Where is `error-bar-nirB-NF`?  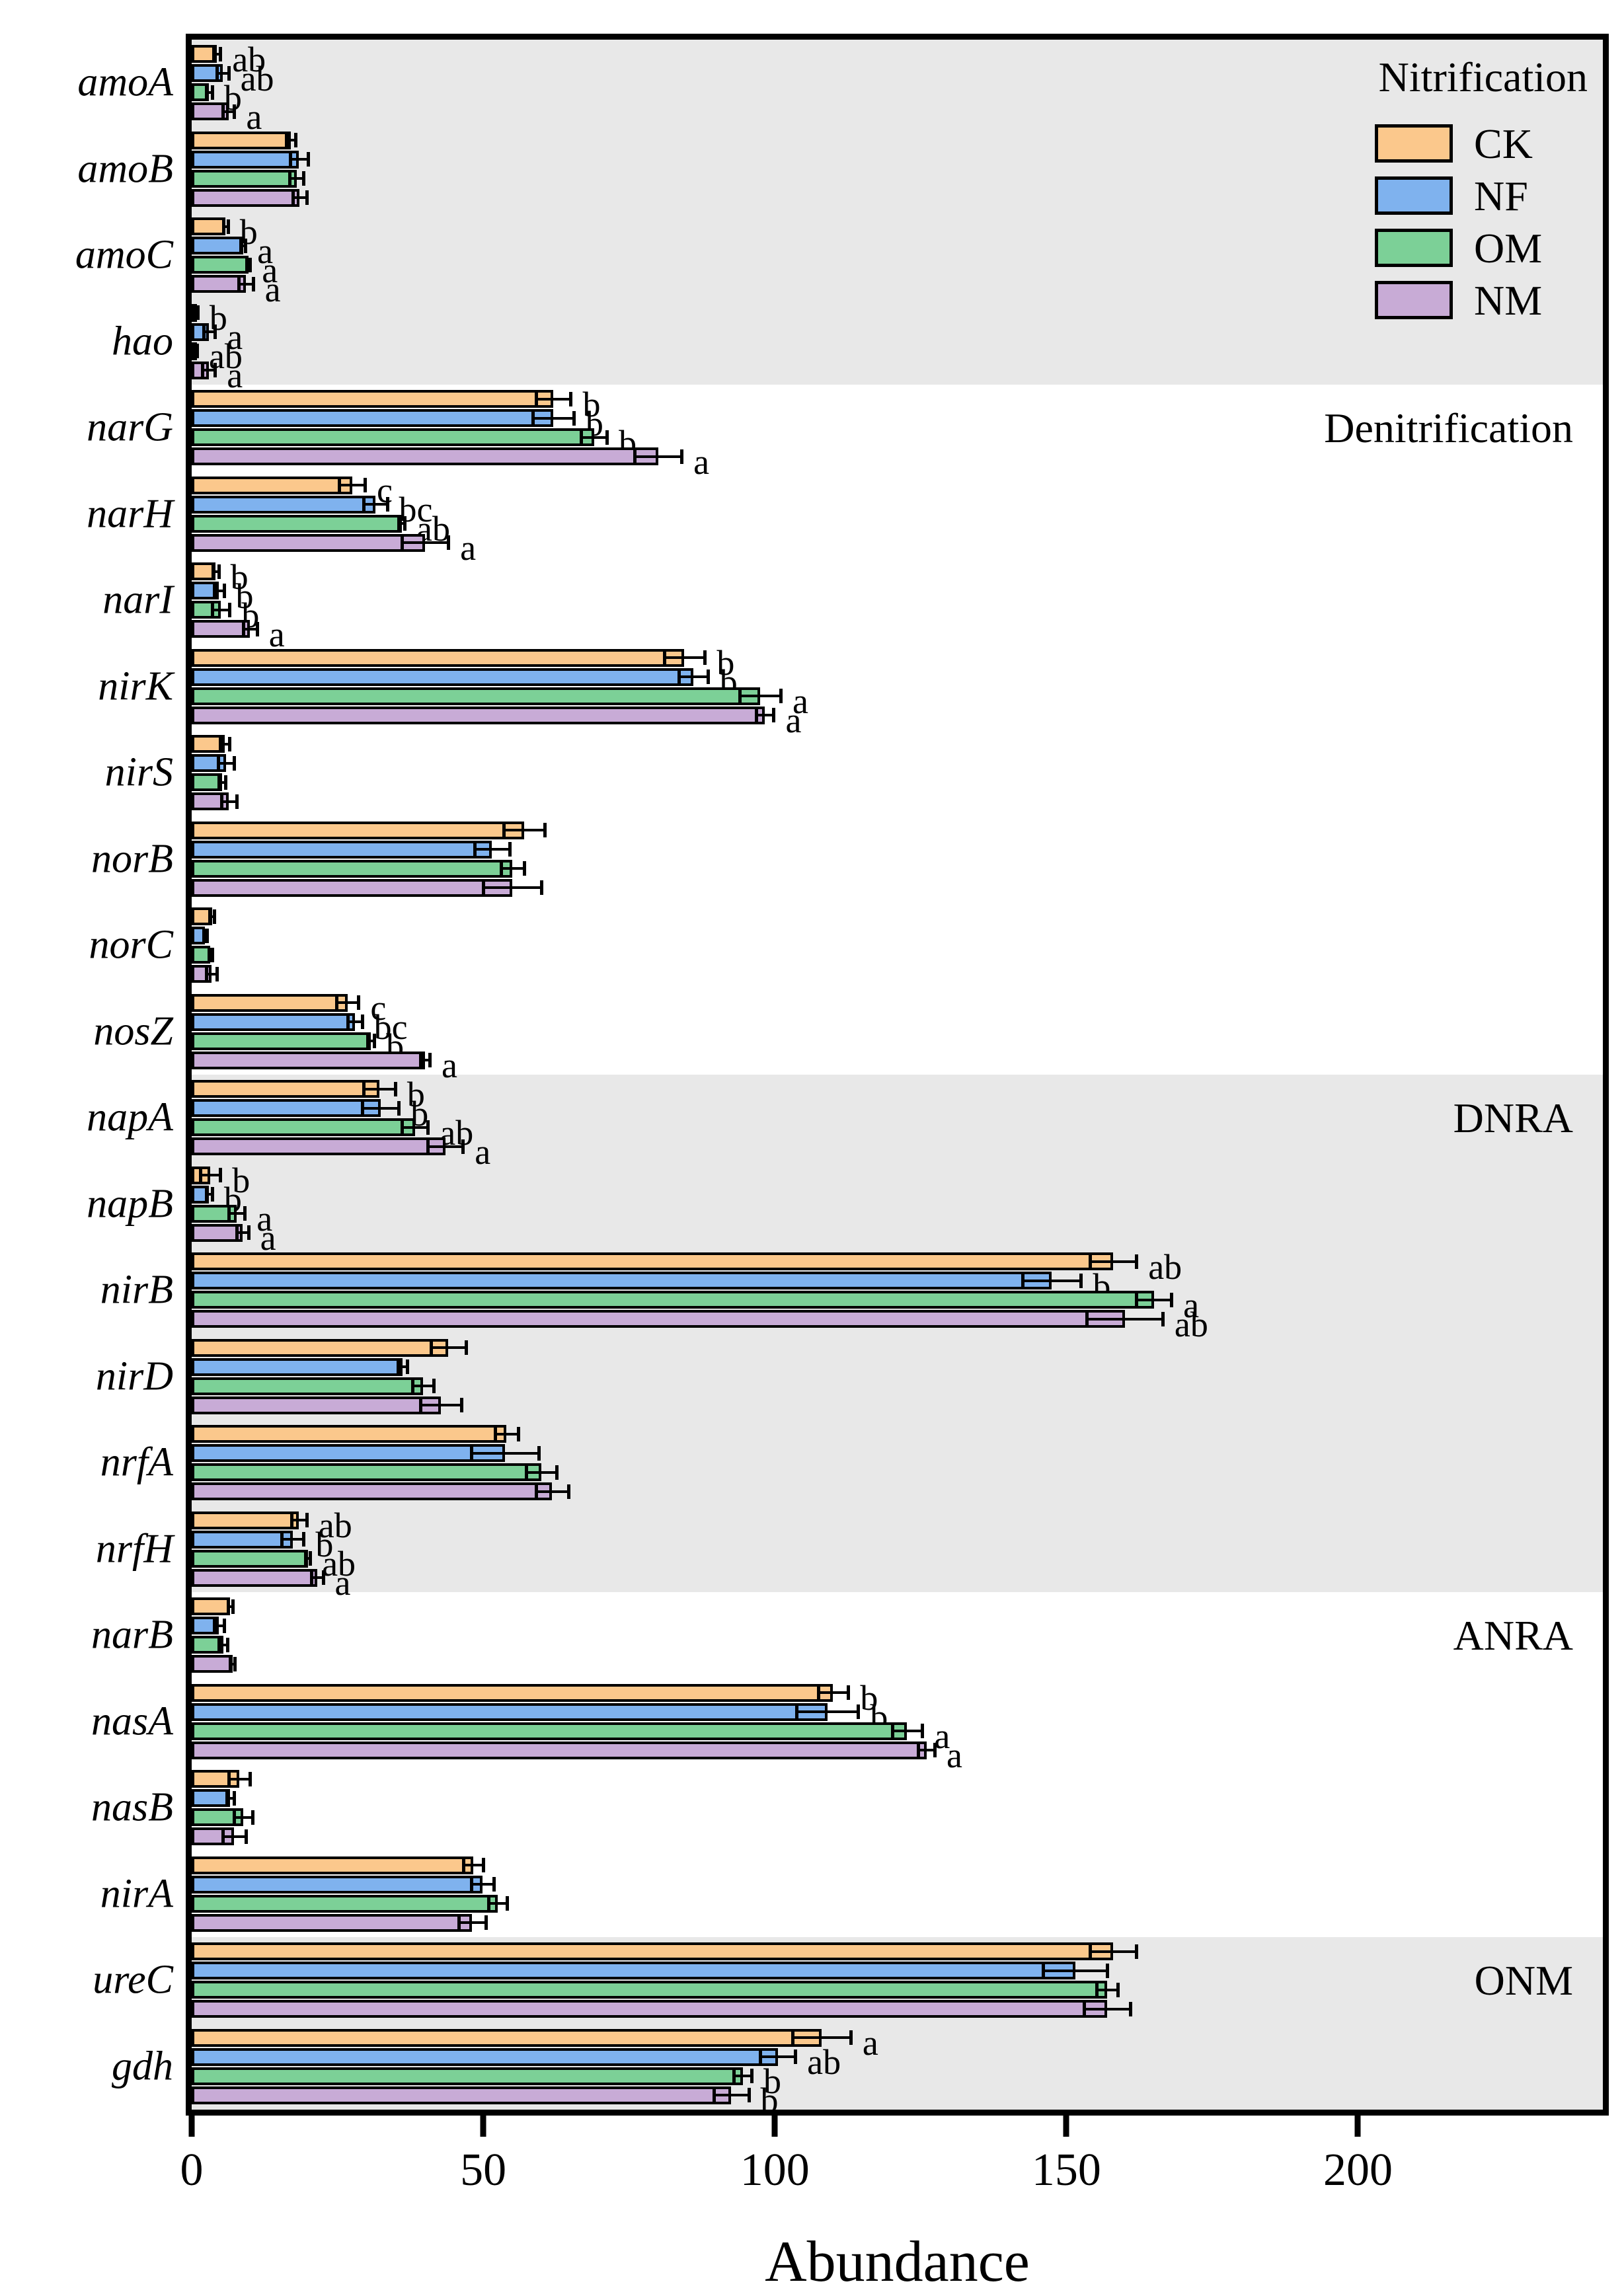 error-bar-nirB-NF is located at coordinates (1052, 1280).